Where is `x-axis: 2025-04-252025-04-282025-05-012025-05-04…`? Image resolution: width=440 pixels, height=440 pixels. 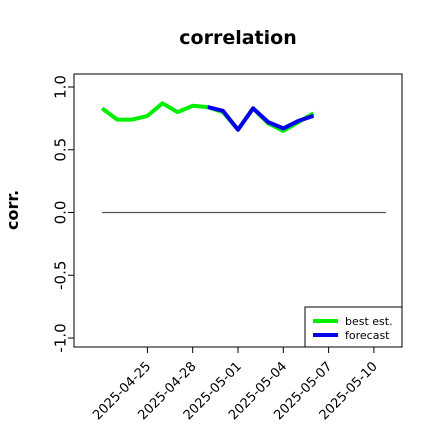 x-axis: 2025-04-252025-04-282025-05-012025-05-04… is located at coordinates (235, 385).